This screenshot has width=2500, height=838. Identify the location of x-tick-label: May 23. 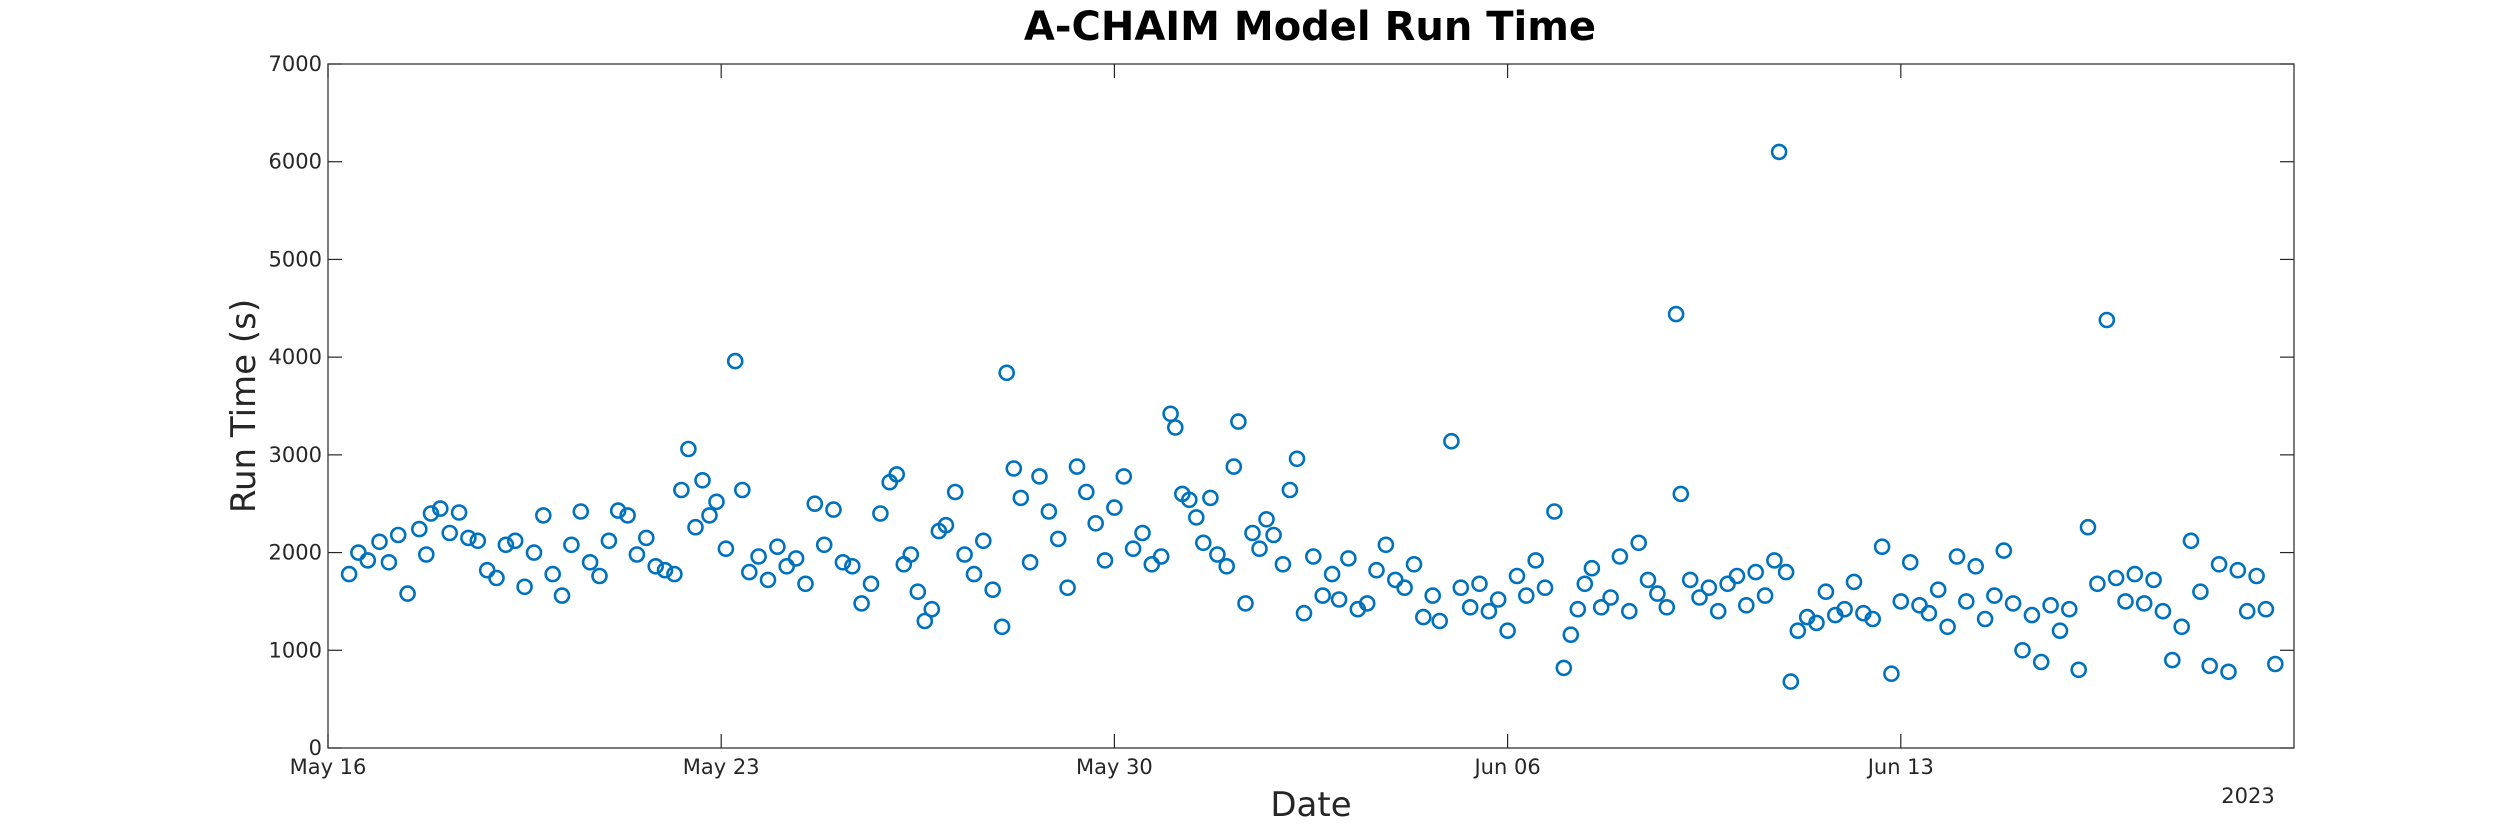
(721, 767).